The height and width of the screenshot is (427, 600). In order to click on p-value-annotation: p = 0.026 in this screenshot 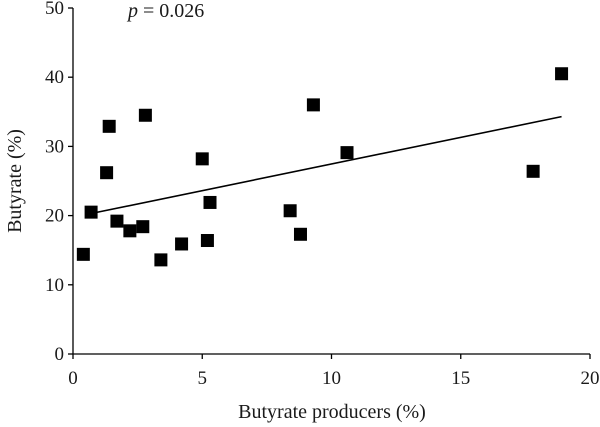, I will do `click(165, 11)`.